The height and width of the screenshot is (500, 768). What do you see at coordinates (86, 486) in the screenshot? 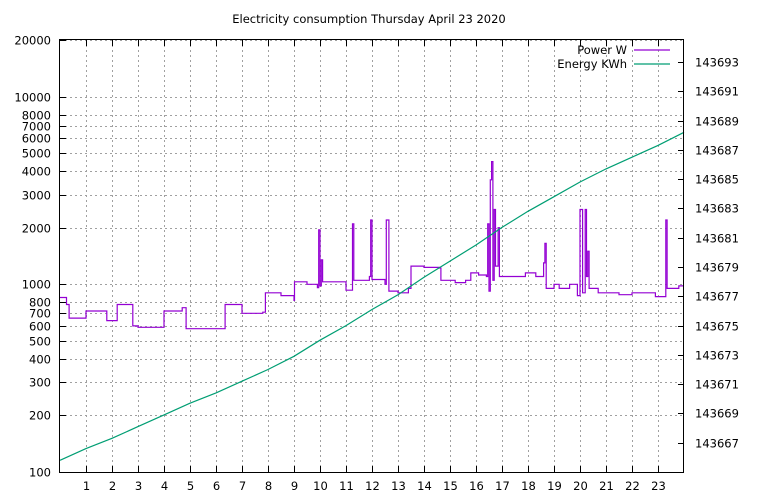
I see `x-tick-label: 1` at bounding box center [86, 486].